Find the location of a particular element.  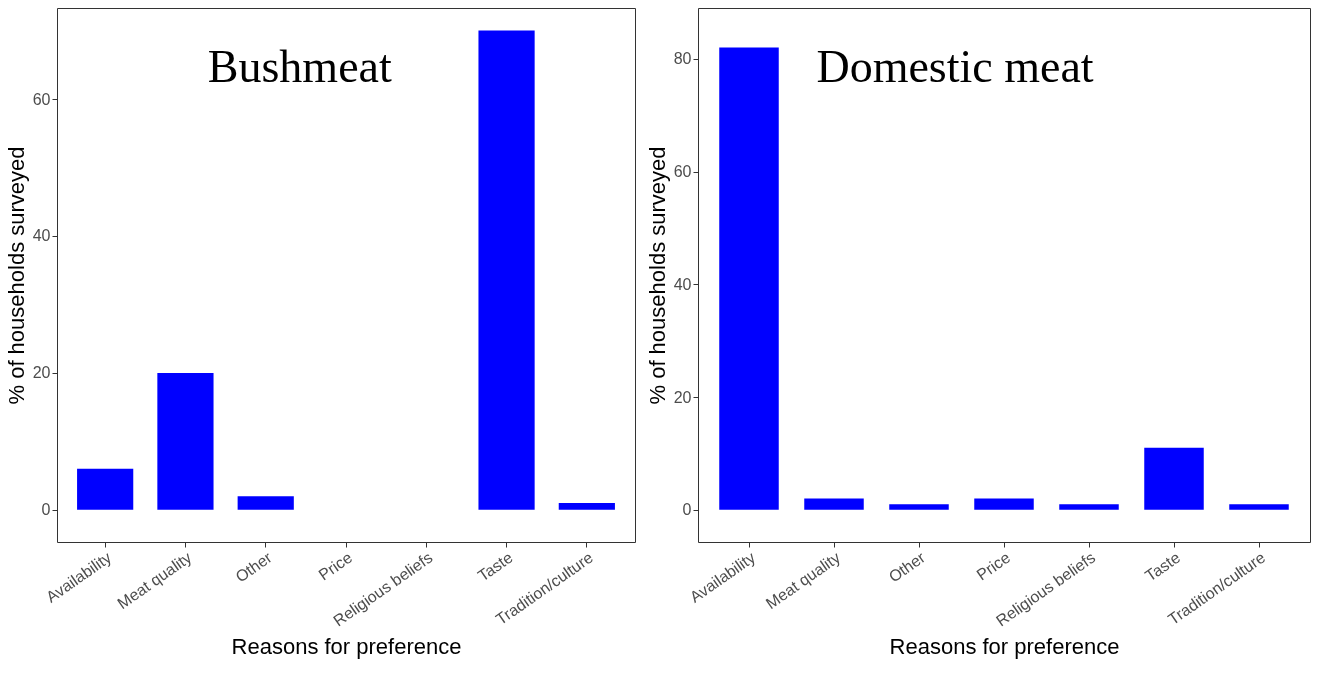

y-tick-label: 80 is located at coordinates (682, 59).